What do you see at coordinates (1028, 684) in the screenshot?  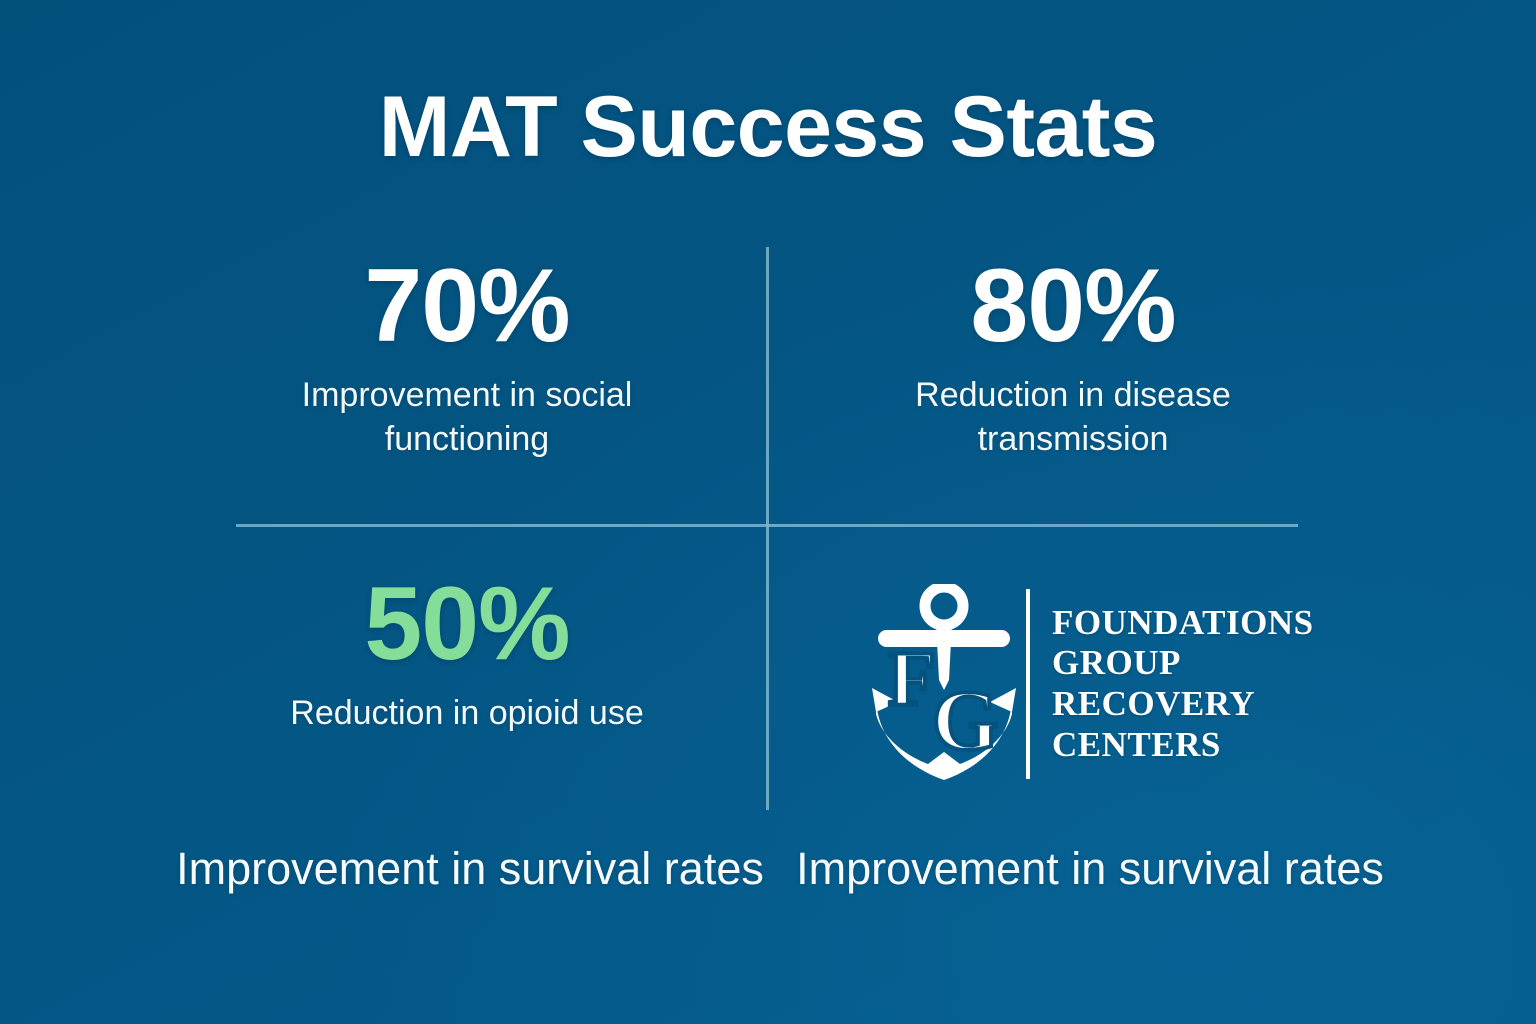 I see `logo-divider-rule` at bounding box center [1028, 684].